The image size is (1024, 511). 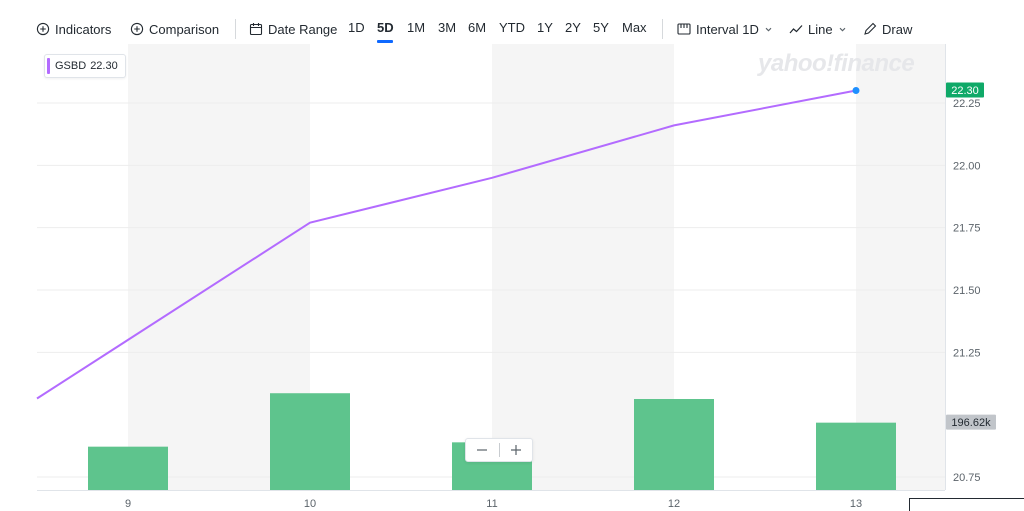 I want to click on plus-icon, so click(x=515, y=450).